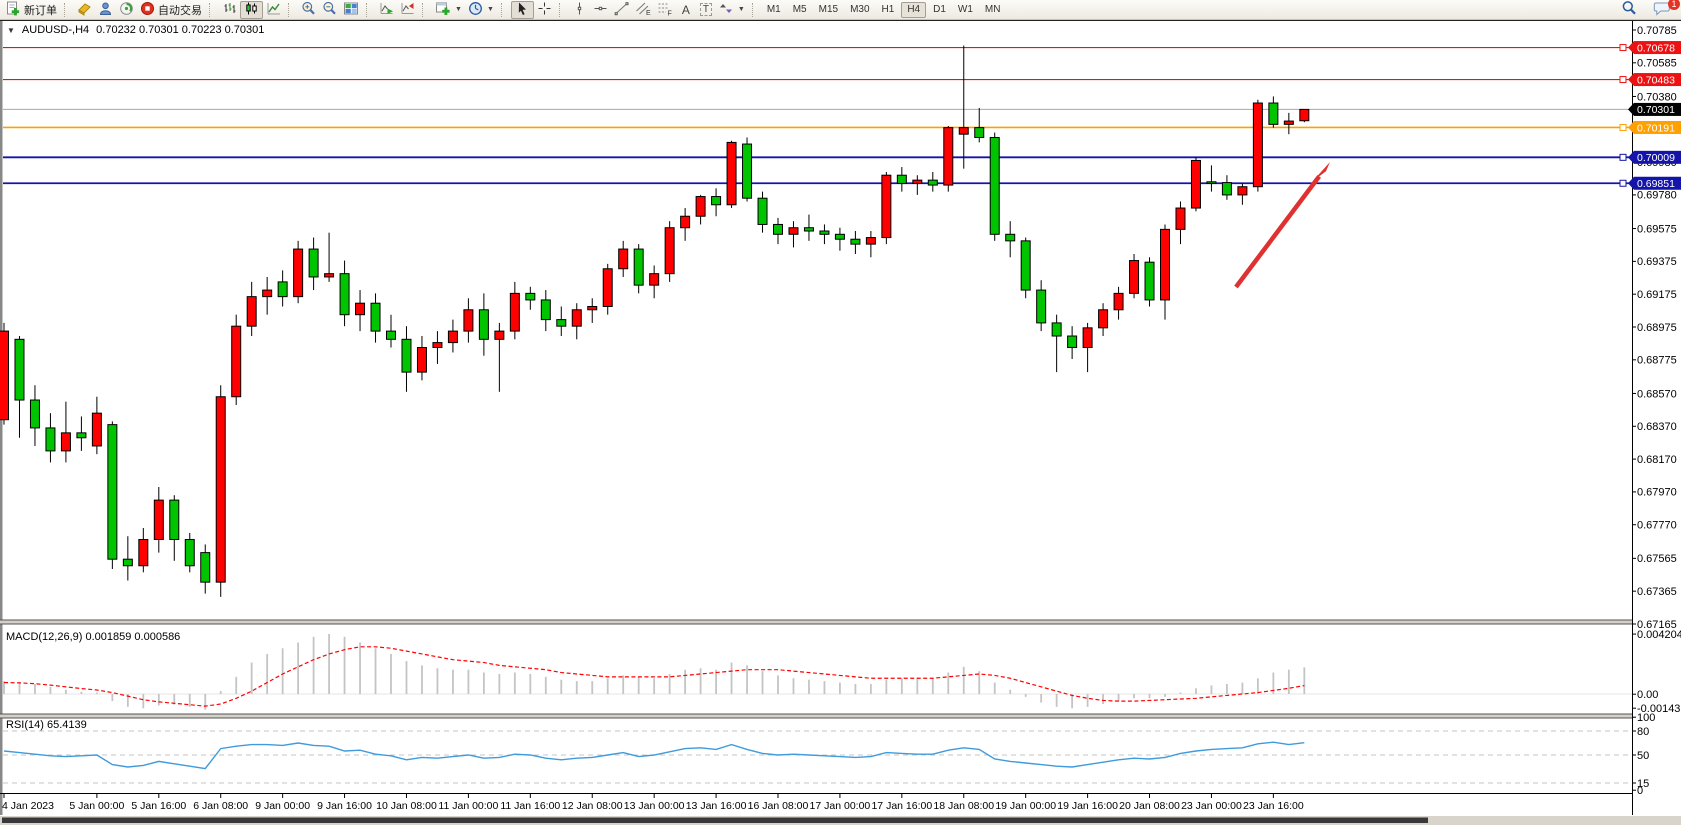 The width and height of the screenshot is (1681, 825). What do you see at coordinates (732, 10) in the screenshot?
I see `shapes-button: ▼` at bounding box center [732, 10].